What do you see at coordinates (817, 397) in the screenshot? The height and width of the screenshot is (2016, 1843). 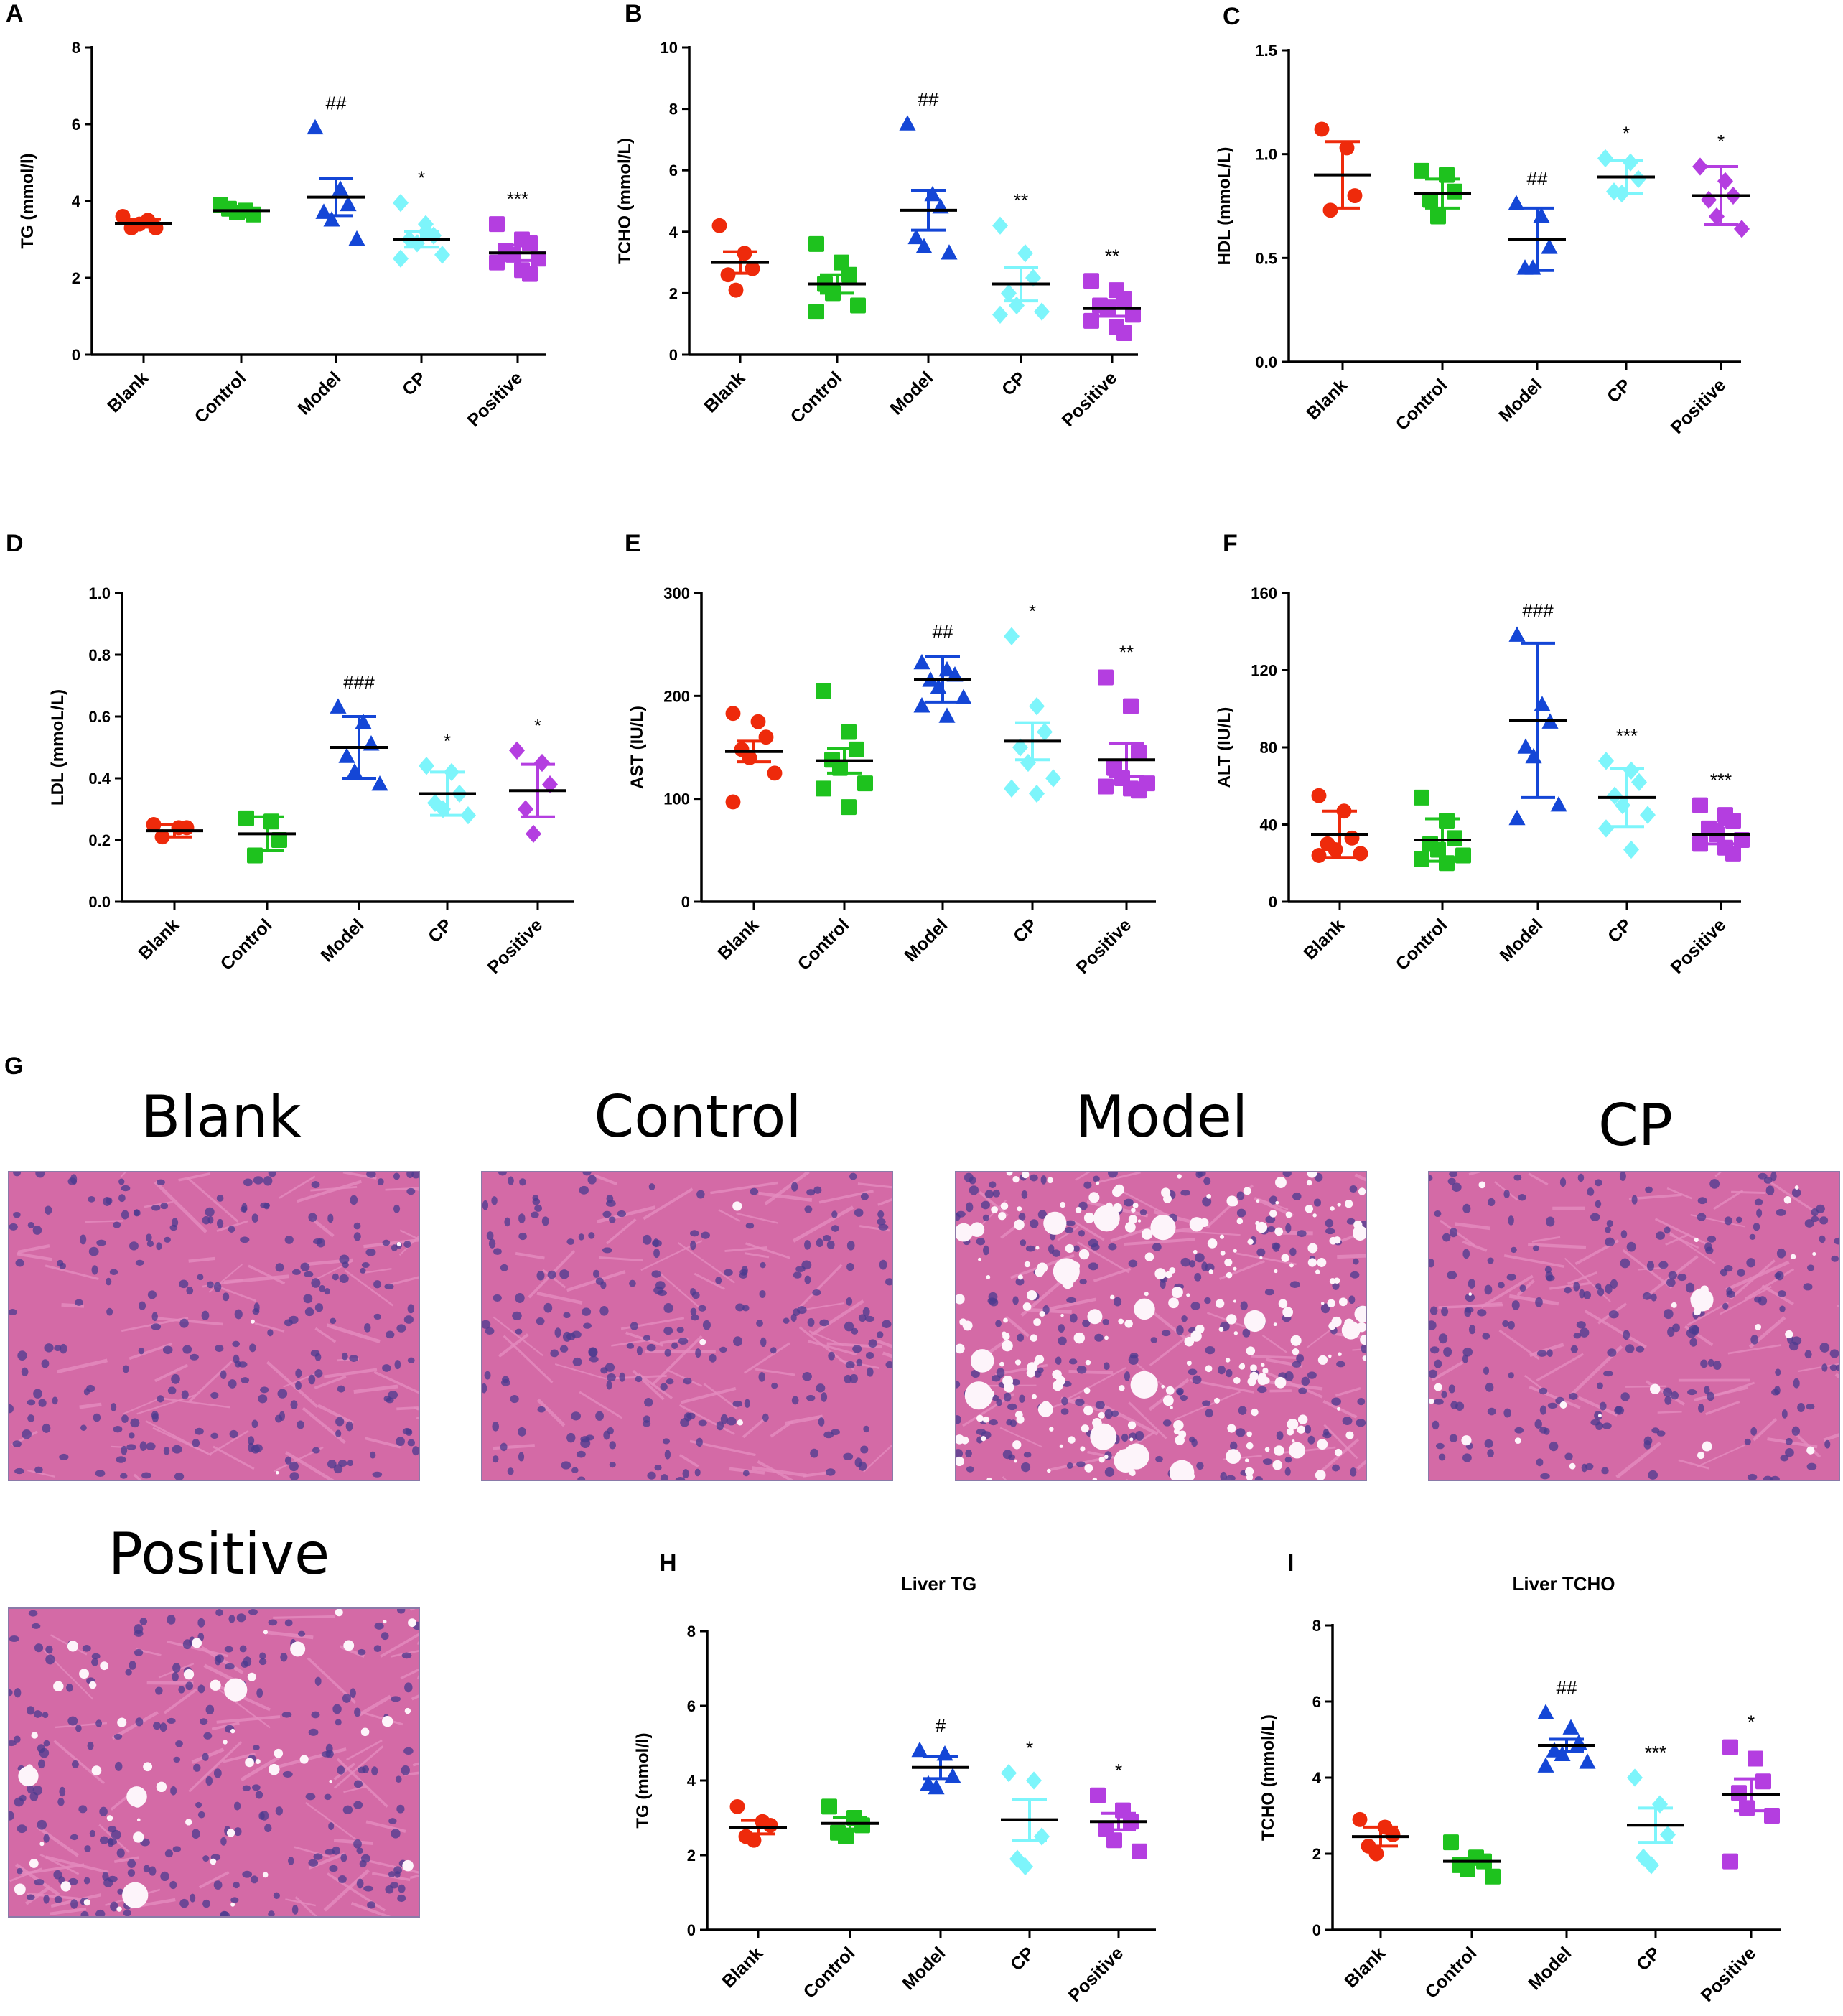 I see `x-tick-label-control: Control` at bounding box center [817, 397].